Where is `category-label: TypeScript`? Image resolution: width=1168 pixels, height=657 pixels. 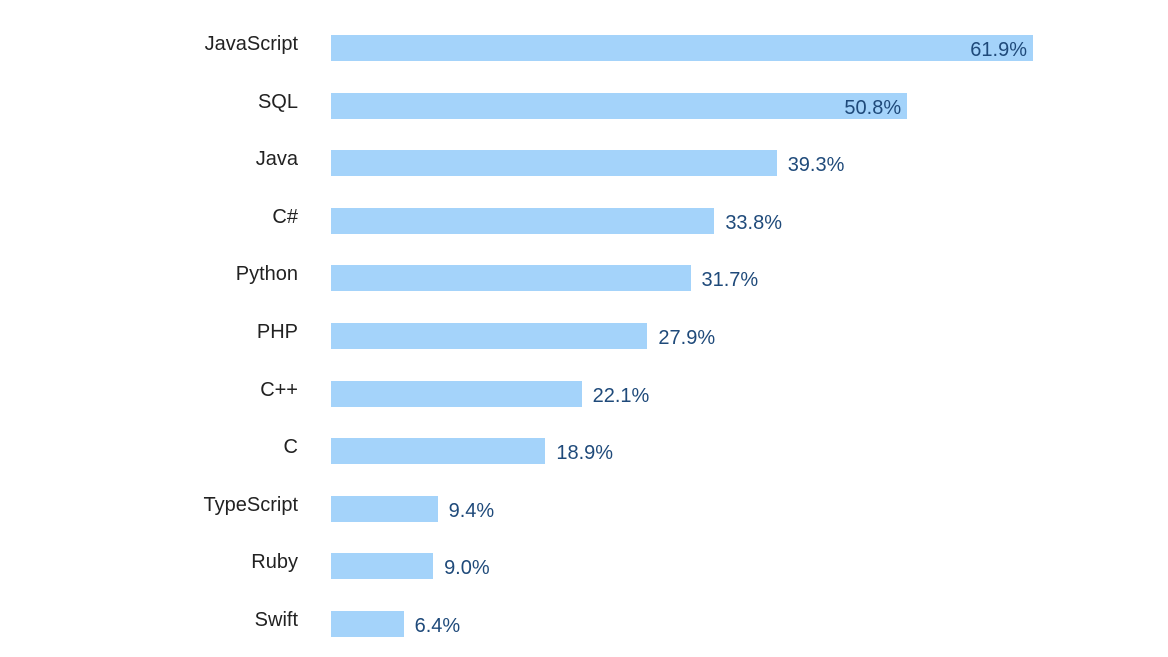 category-label: TypeScript is located at coordinates (250, 504).